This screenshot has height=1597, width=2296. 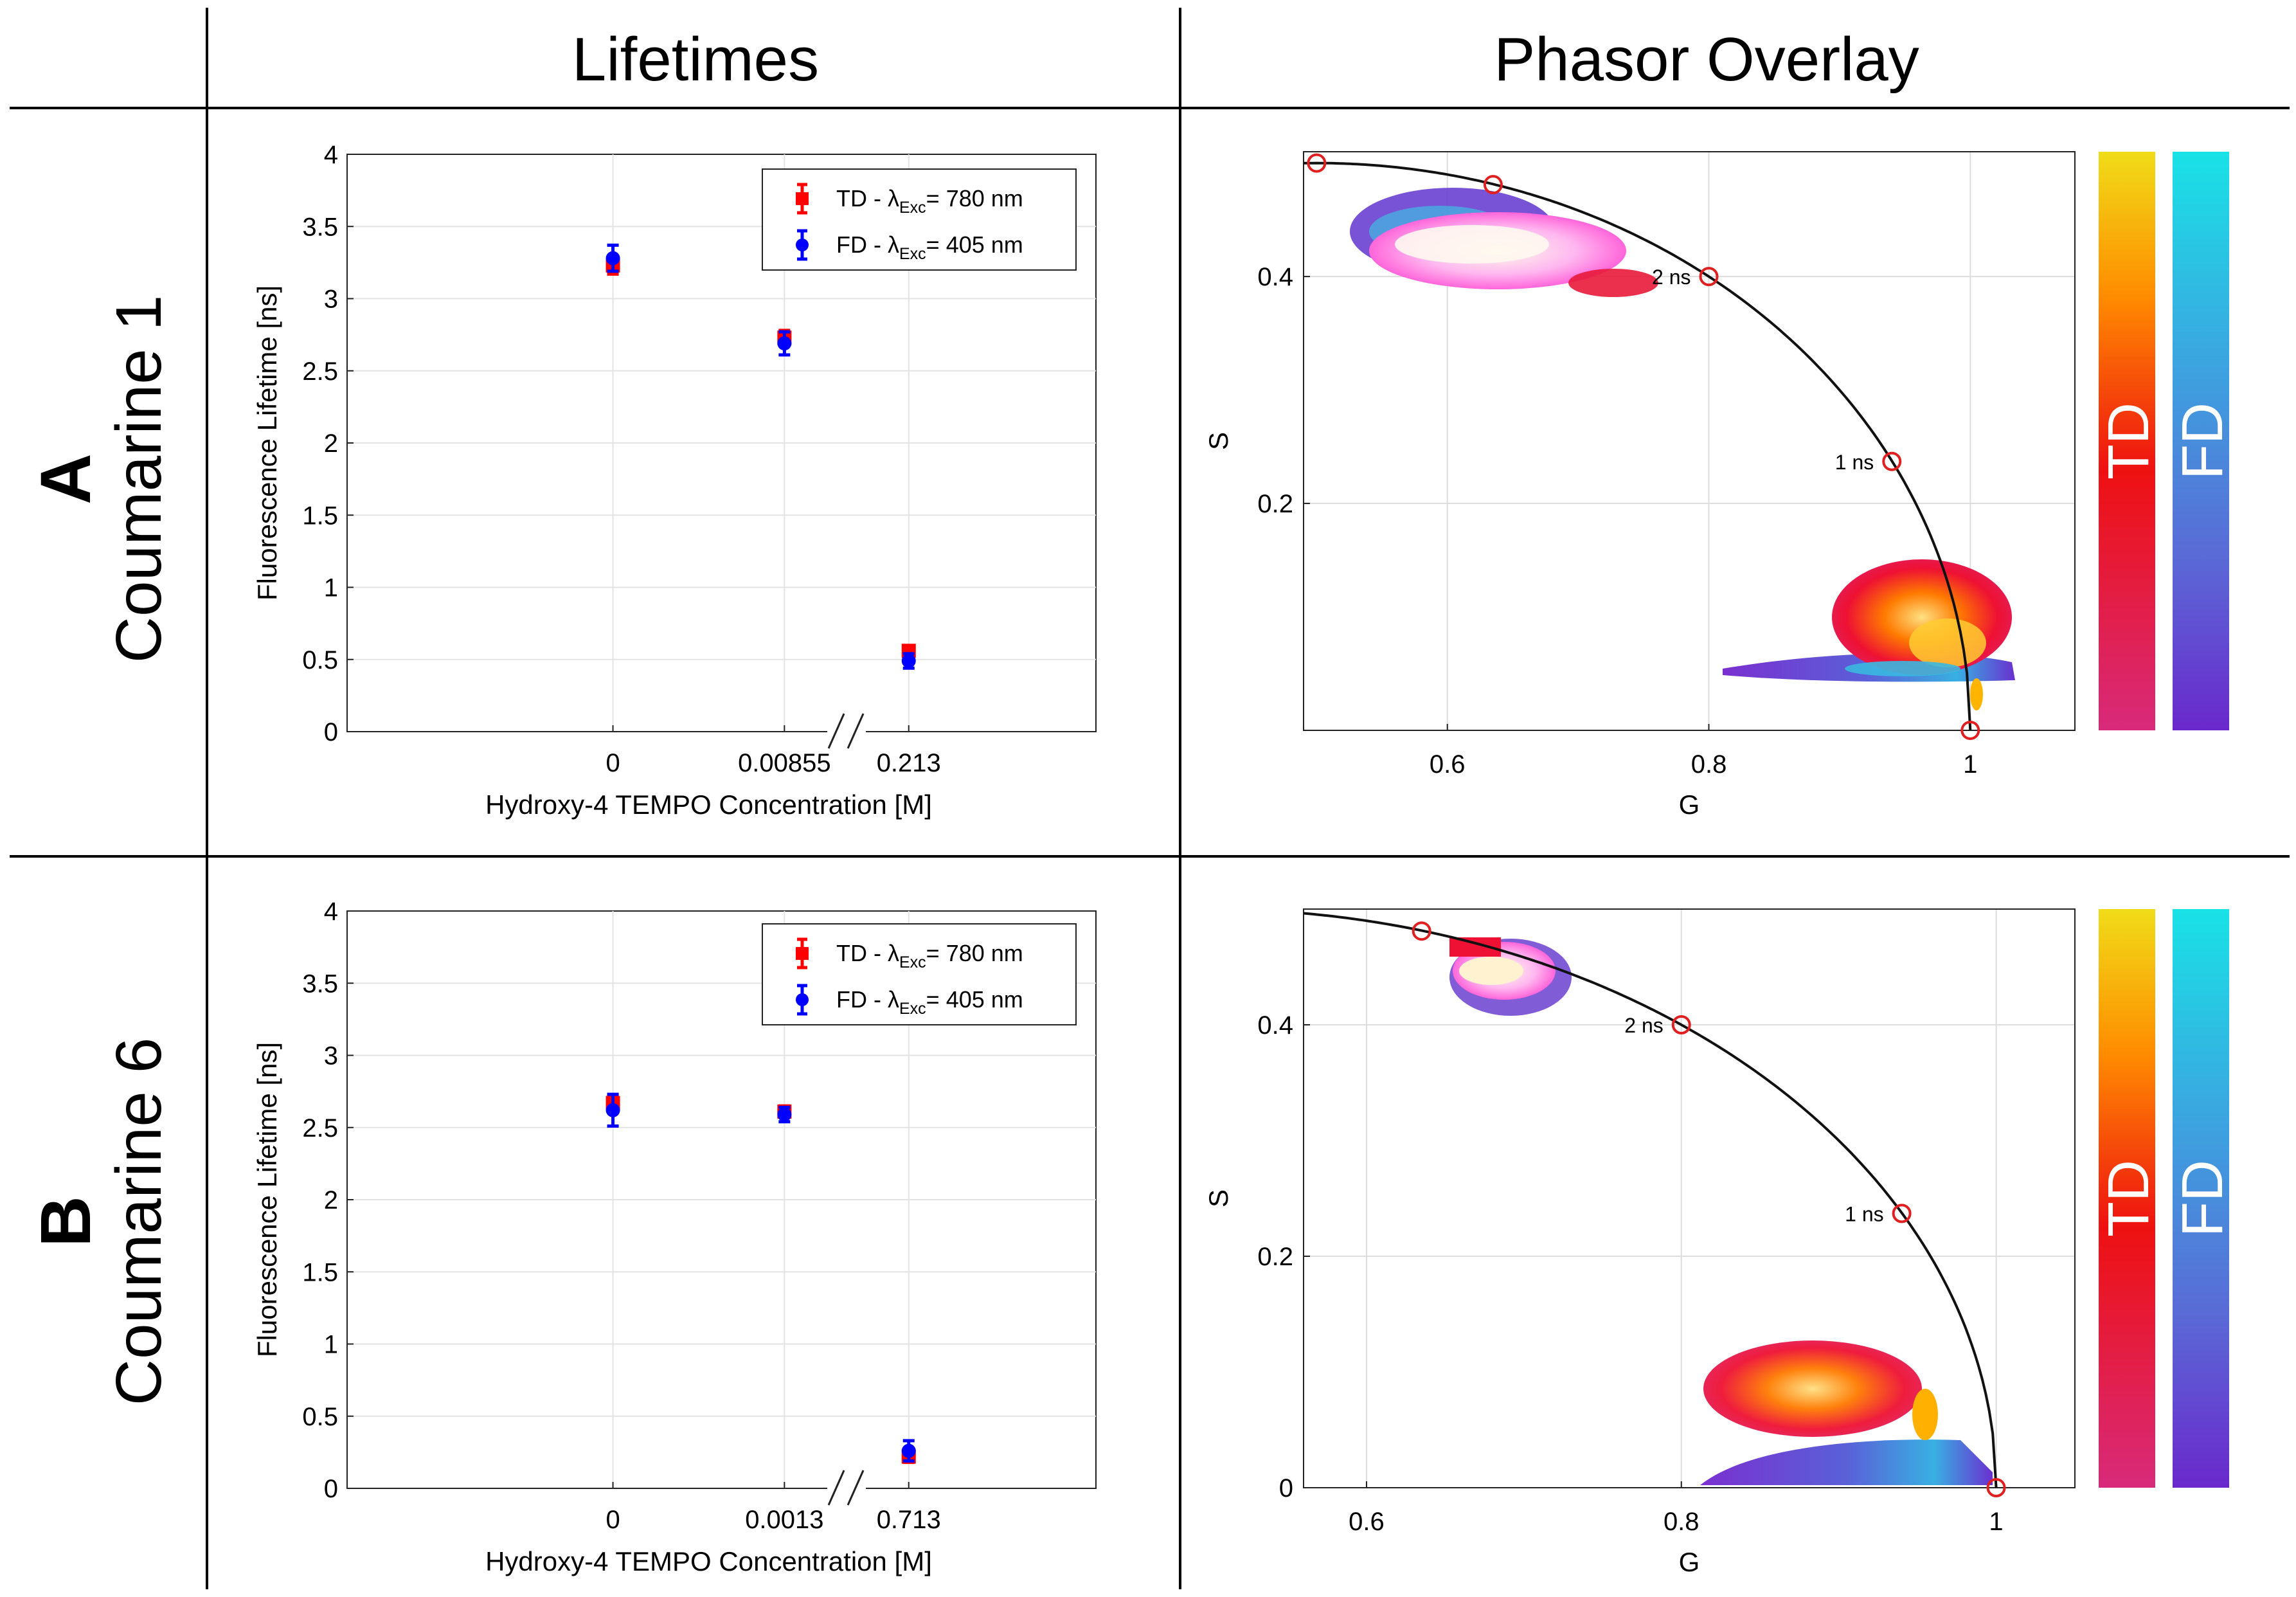 What do you see at coordinates (1218, 1198) in the screenshot?
I see `y-axis-label: S` at bounding box center [1218, 1198].